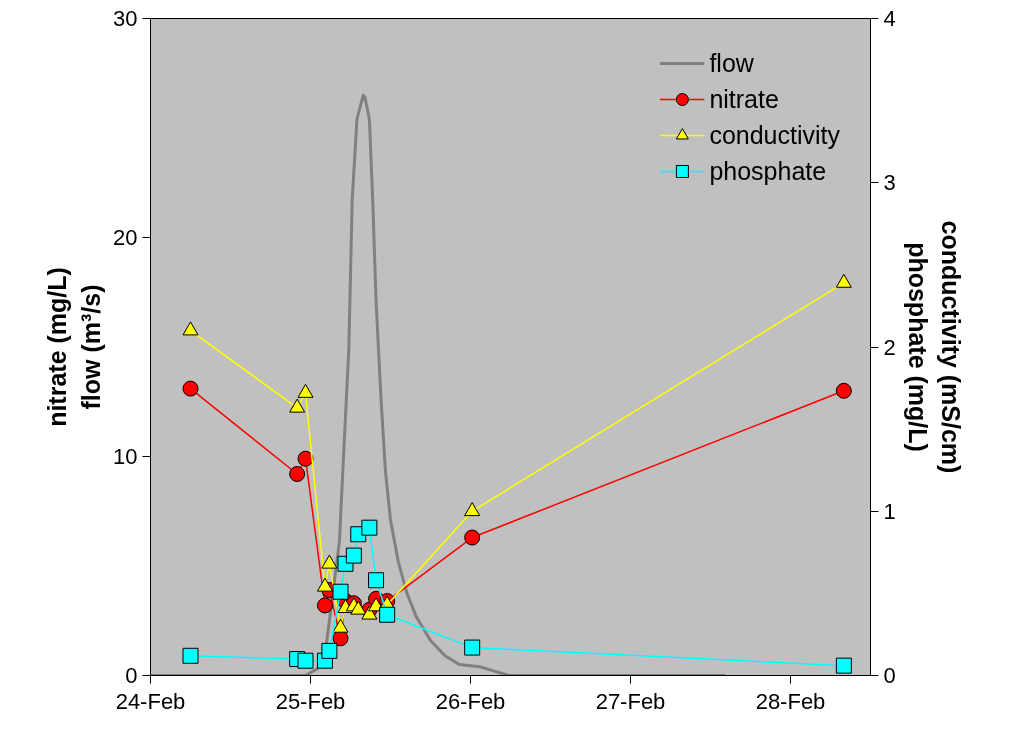 Image resolution: width=1029 pixels, height=730 pixels. I want to click on legend-label: conductivity, so click(774, 135).